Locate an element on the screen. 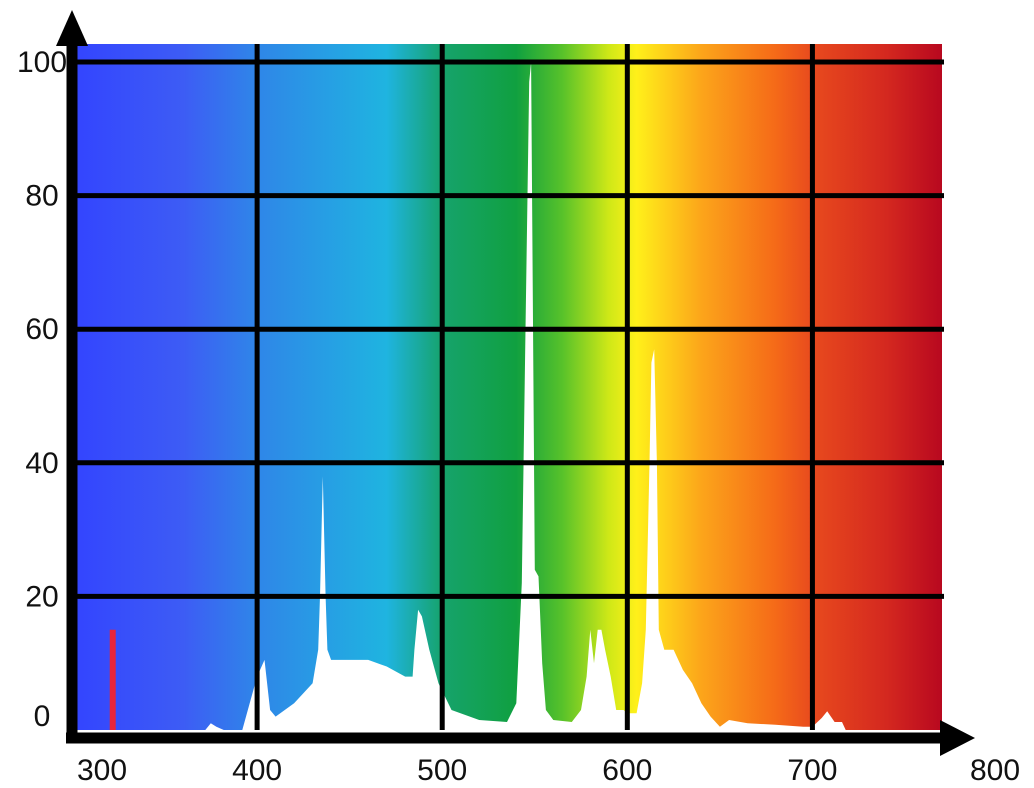  y-tick-label-20: 20 is located at coordinates (41, 596).